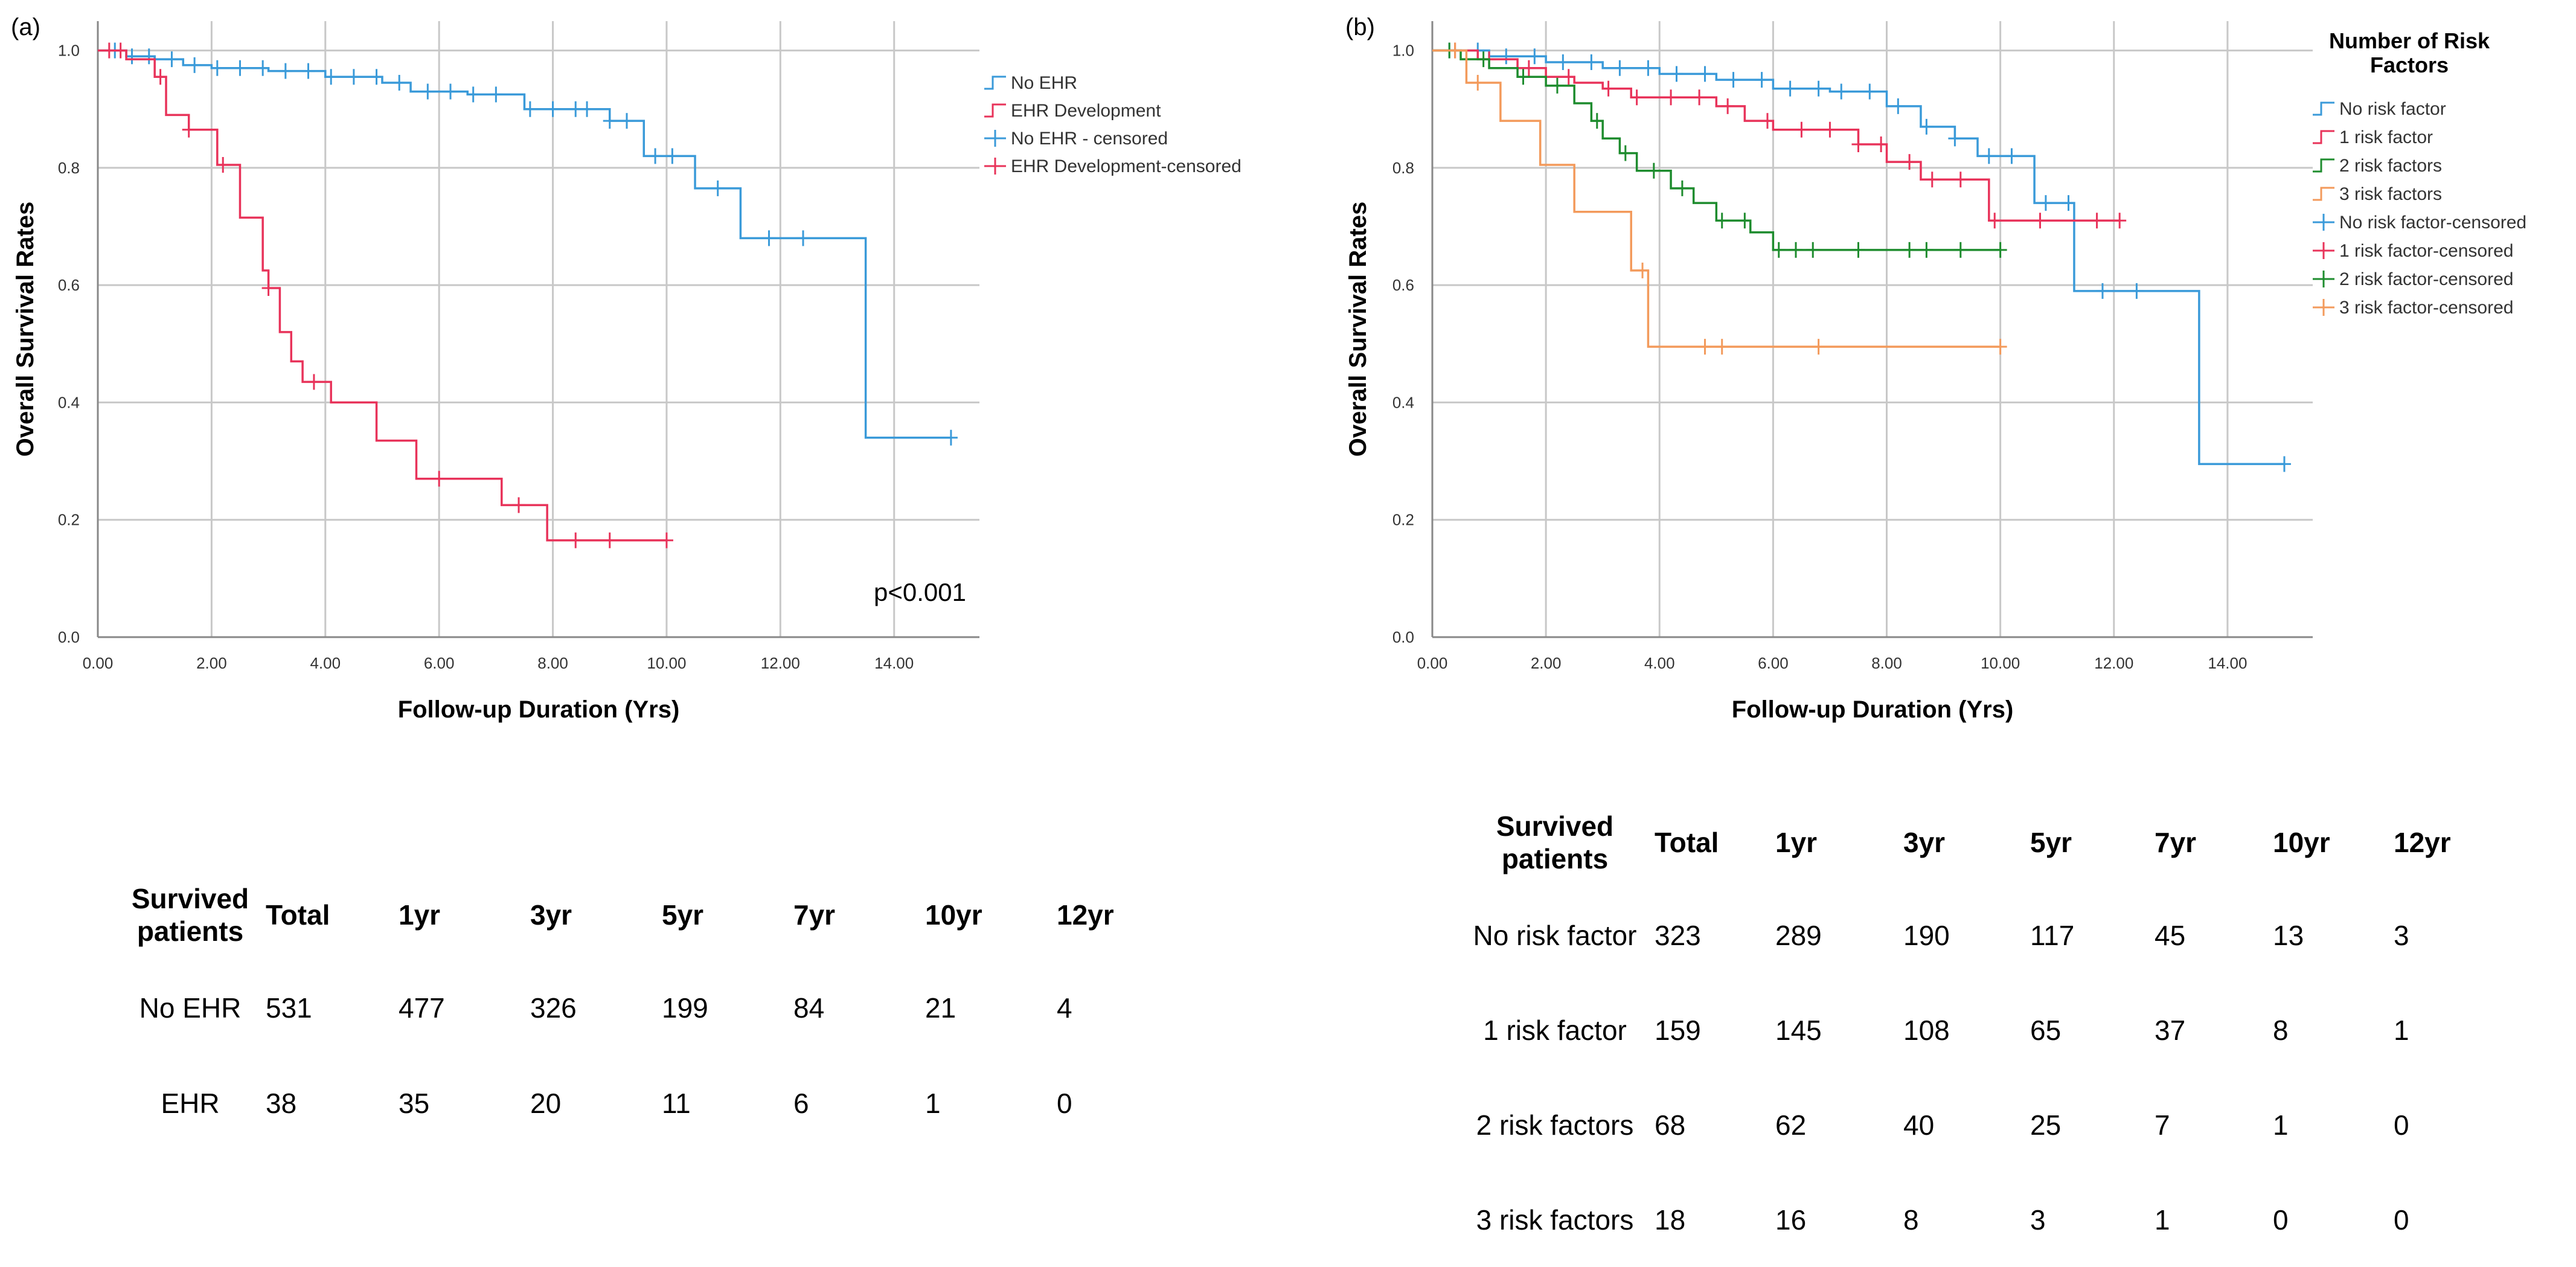 This screenshot has width=2576, height=1267. What do you see at coordinates (1791, 1125) in the screenshot?
I see `table-cell: 62` at bounding box center [1791, 1125].